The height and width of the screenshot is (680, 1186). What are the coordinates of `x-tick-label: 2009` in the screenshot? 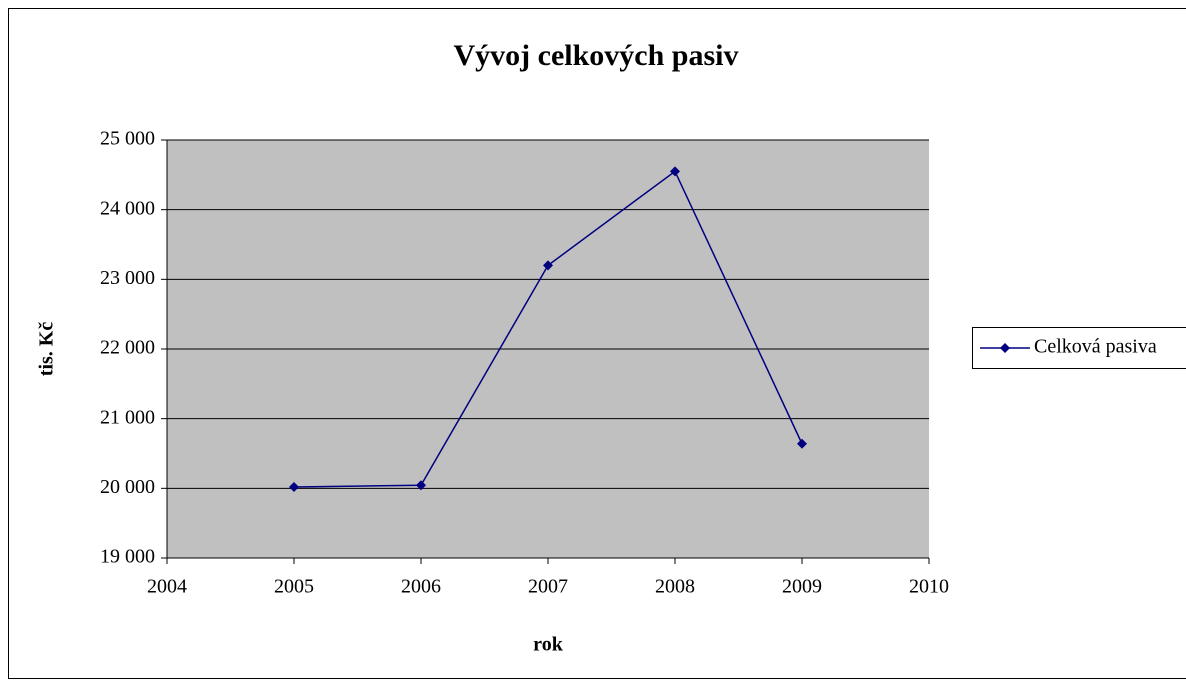 It's located at (802, 587).